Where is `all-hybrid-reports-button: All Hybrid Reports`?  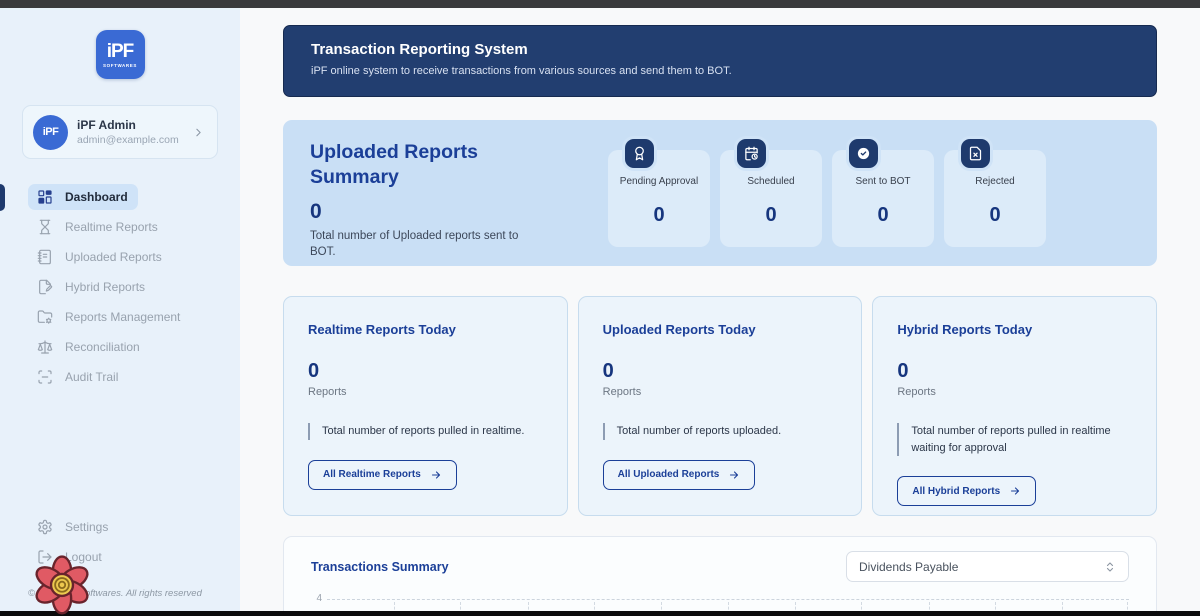
all-hybrid-reports-button: All Hybrid Reports is located at coordinates (967, 491).